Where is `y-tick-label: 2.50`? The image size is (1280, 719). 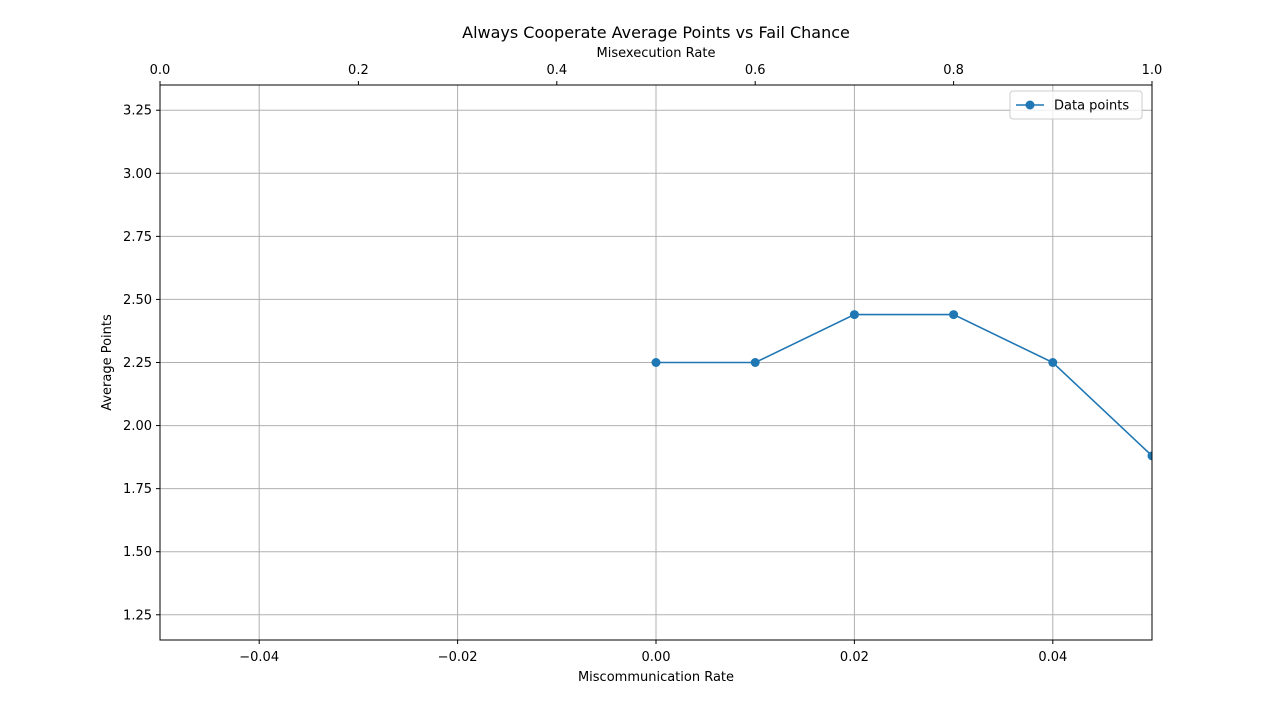 y-tick-label: 2.50 is located at coordinates (137, 300).